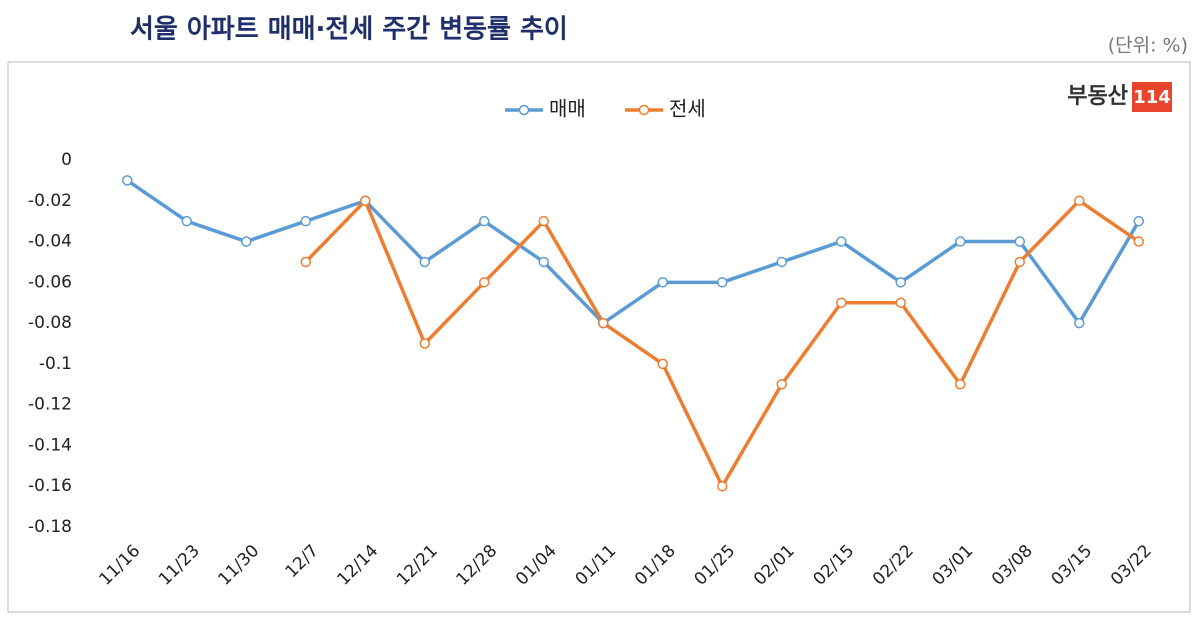  I want to click on y-tick-label: -0.1, so click(55, 364).